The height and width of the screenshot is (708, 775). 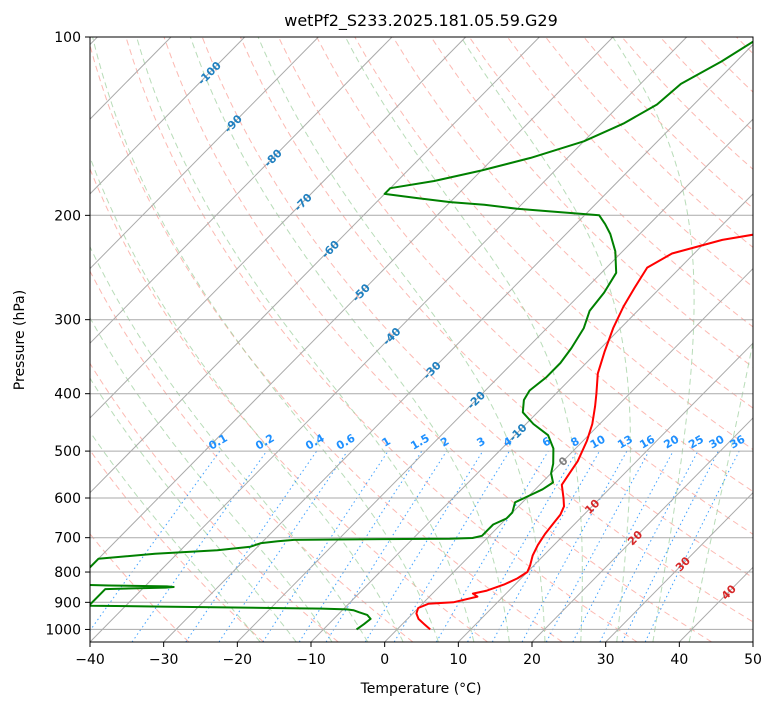 I want to click on x-tick-label: 20, so click(x=532, y=660).